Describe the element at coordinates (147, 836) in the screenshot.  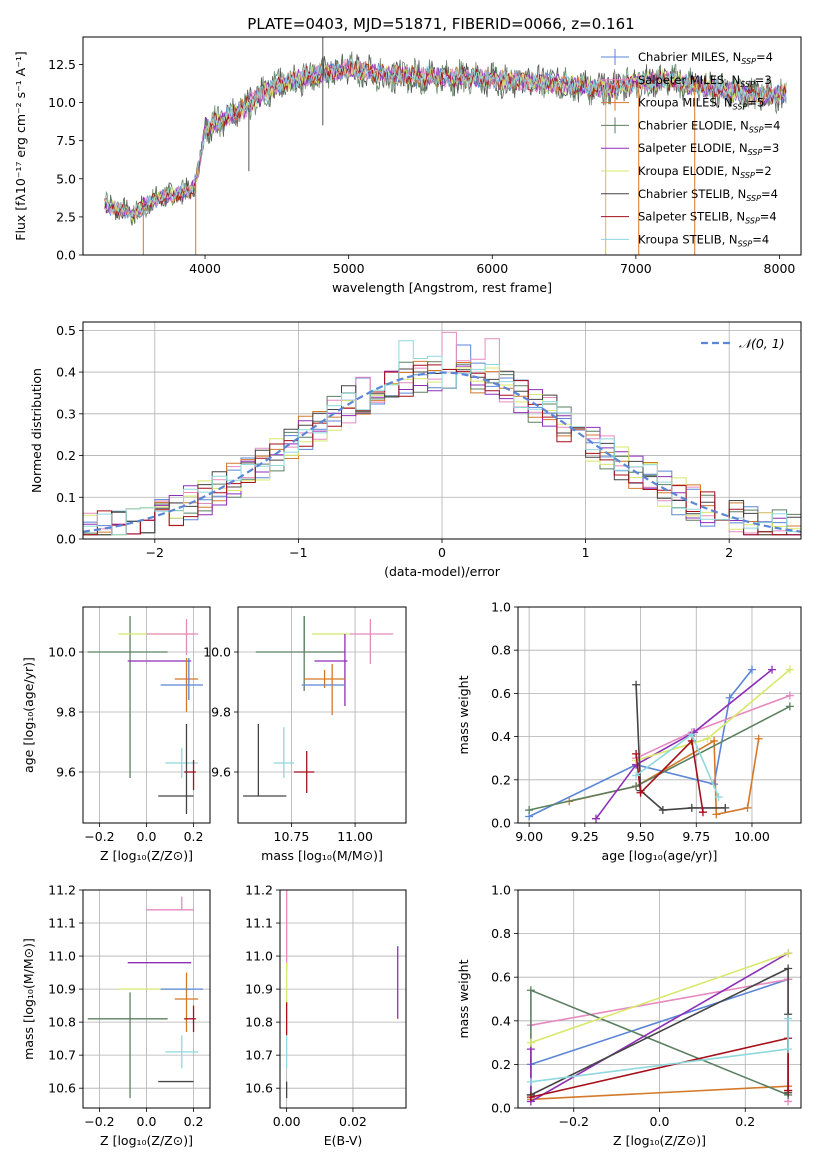
I see `x-tick-label: 0.0` at that location.